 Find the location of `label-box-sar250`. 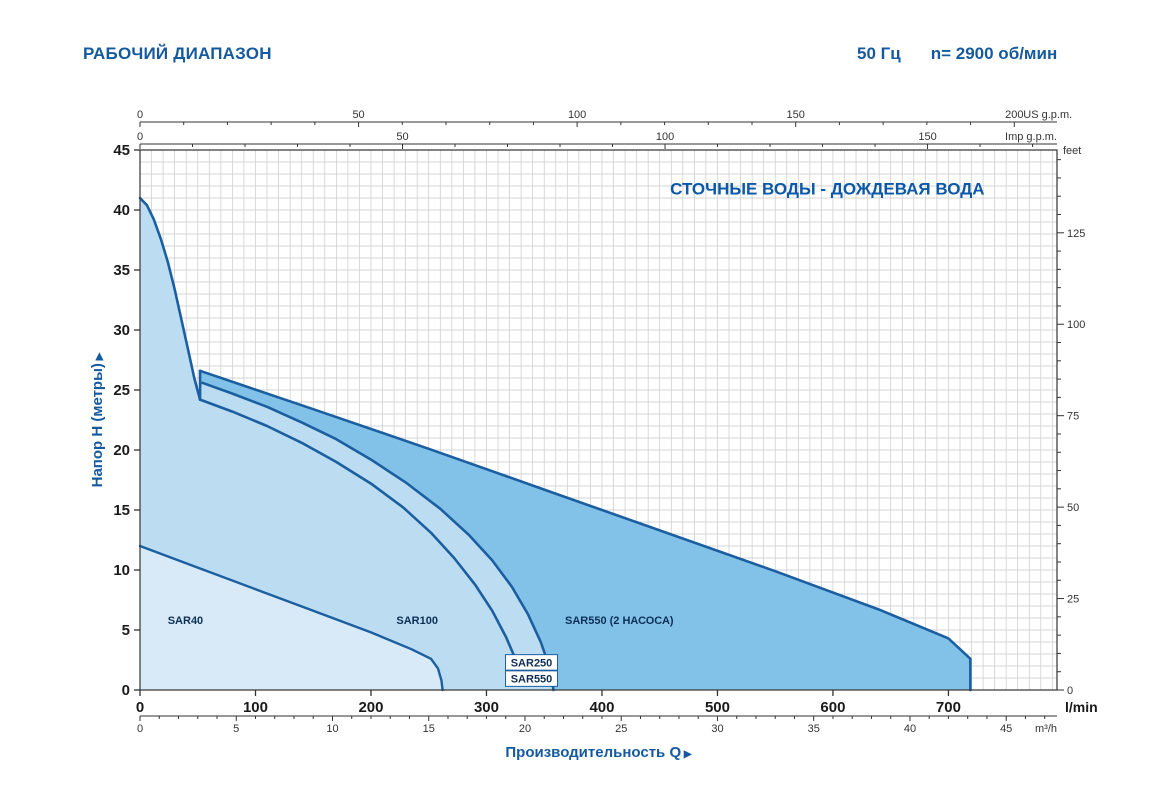

label-box-sar250 is located at coordinates (532, 662).